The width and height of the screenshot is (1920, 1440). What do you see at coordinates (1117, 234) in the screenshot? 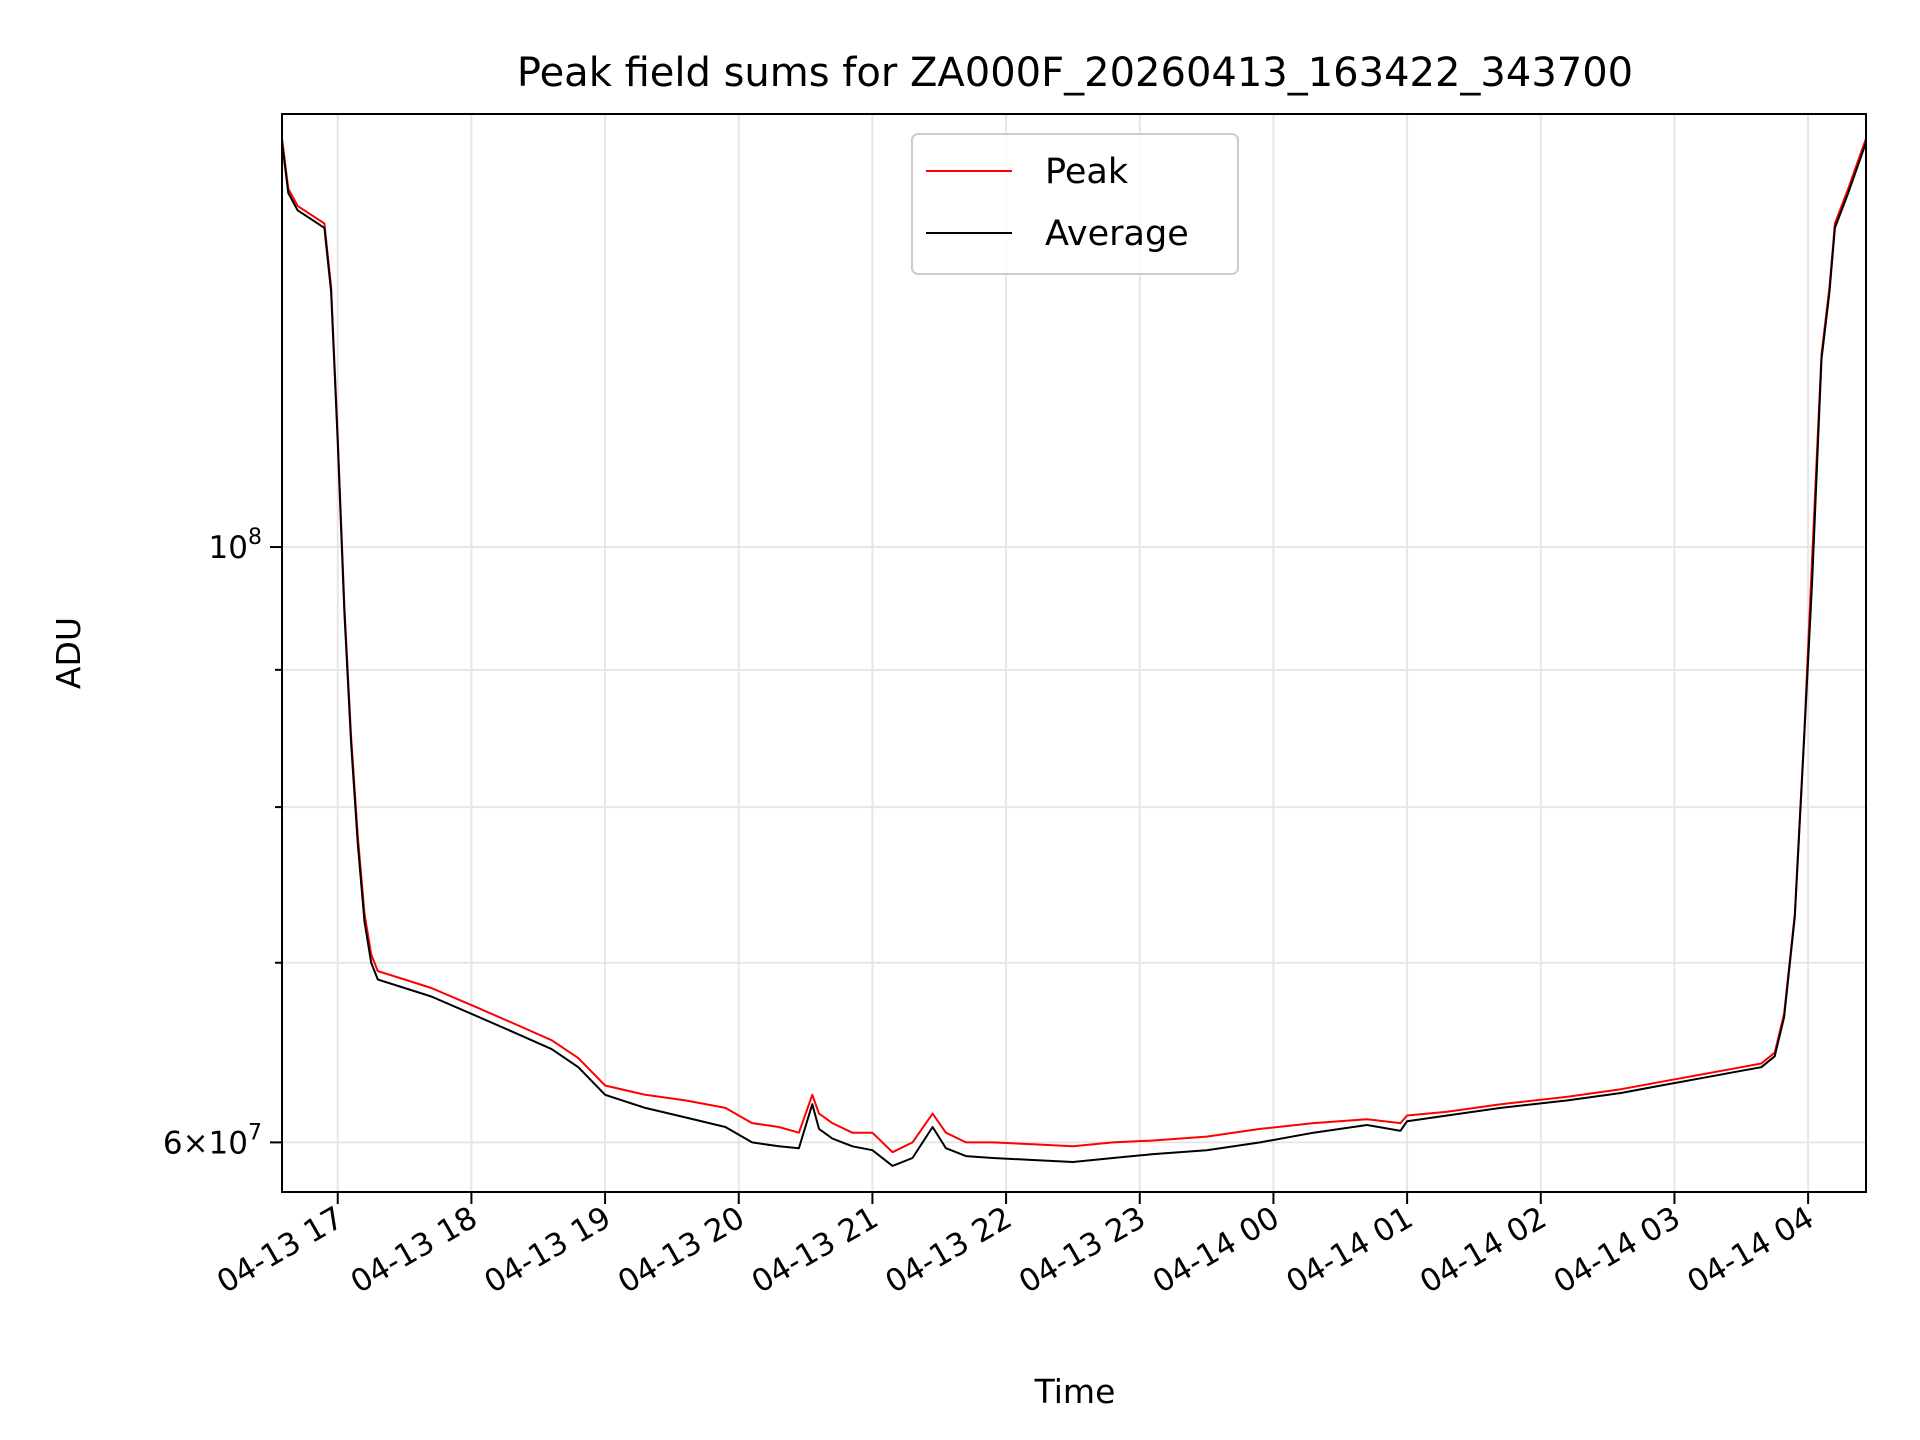
I see `legend-label-average: Average` at bounding box center [1117, 234].